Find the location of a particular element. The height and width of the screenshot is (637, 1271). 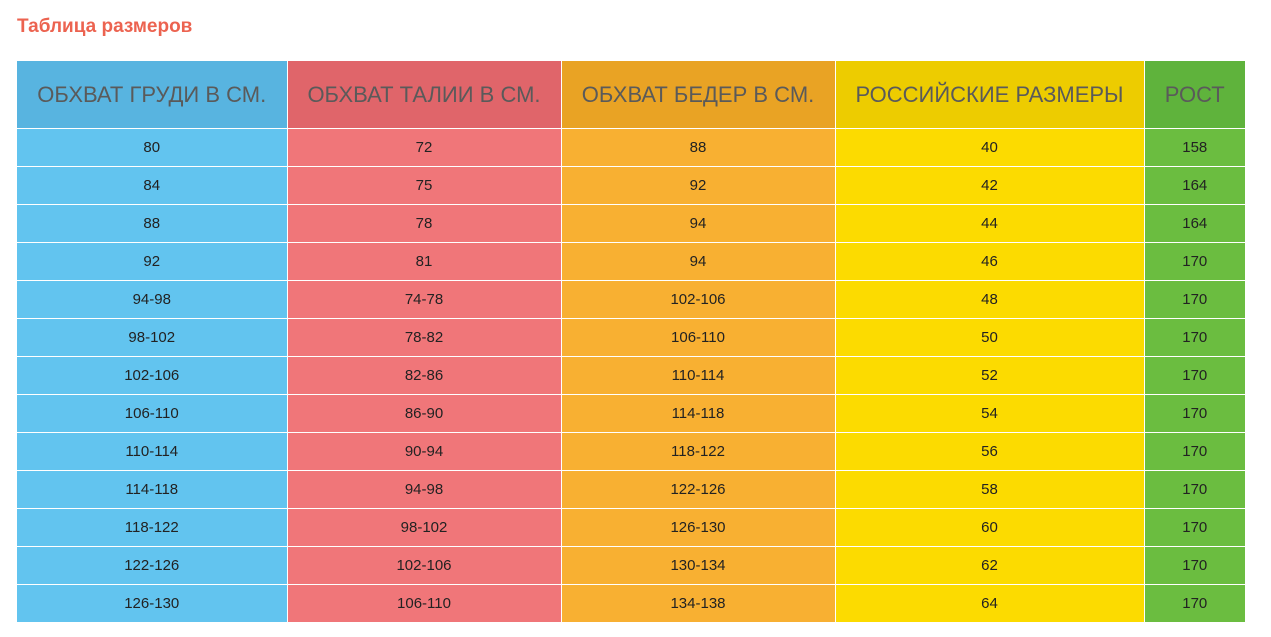

table-row: 84 75 92 42 164 is located at coordinates (631, 185).